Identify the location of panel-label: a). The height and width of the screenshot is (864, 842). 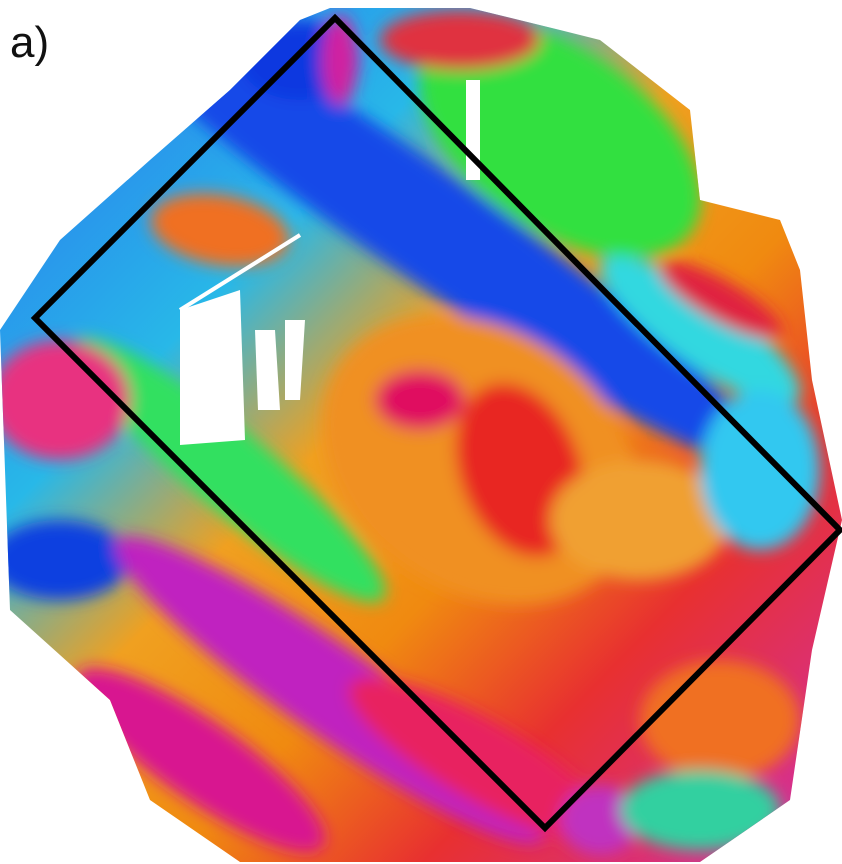
(30, 42).